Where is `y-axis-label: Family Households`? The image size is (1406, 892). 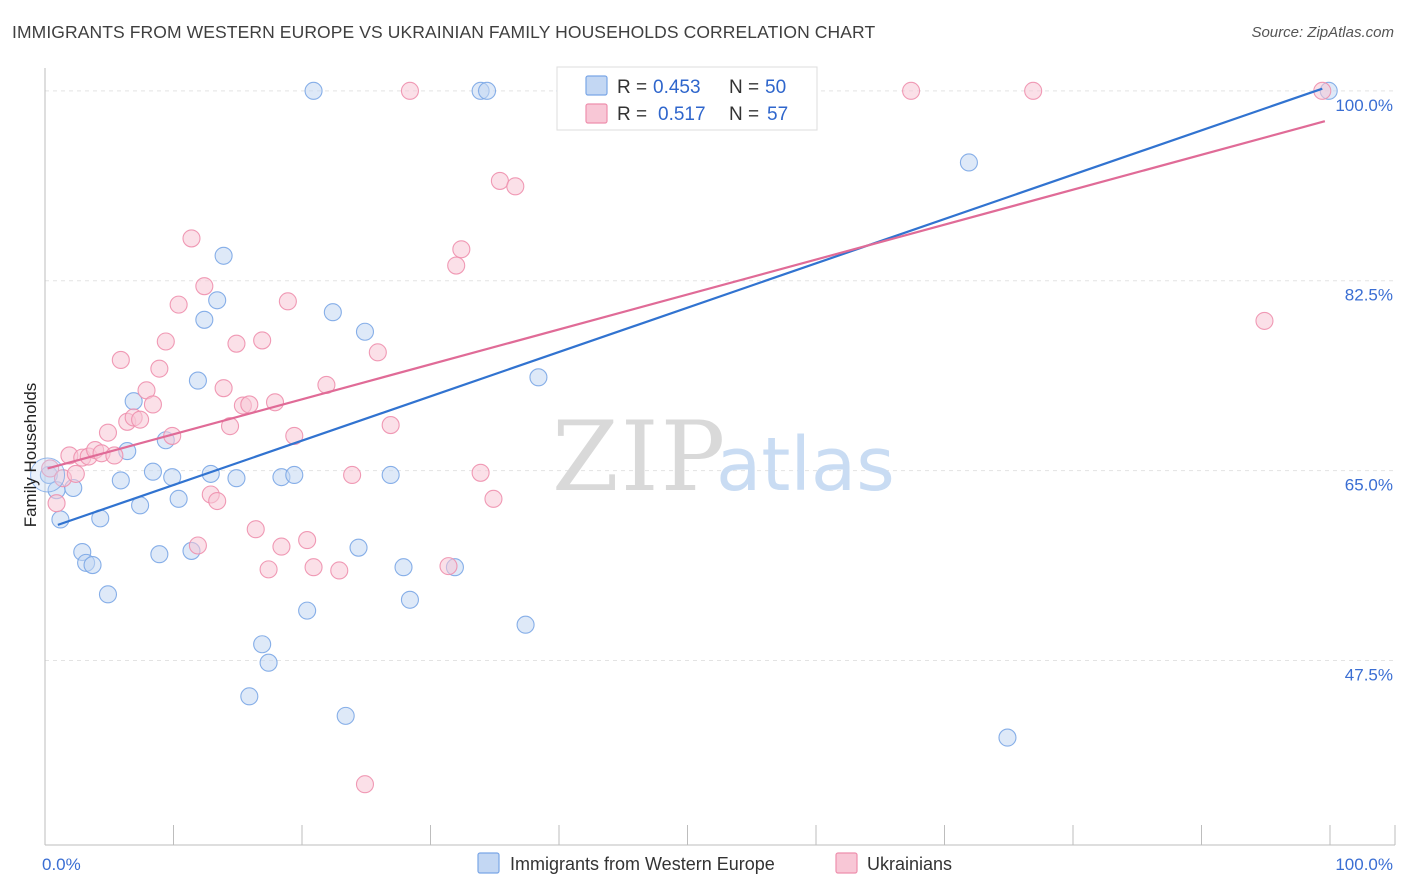 y-axis-label: Family Households is located at coordinates (30, 455).